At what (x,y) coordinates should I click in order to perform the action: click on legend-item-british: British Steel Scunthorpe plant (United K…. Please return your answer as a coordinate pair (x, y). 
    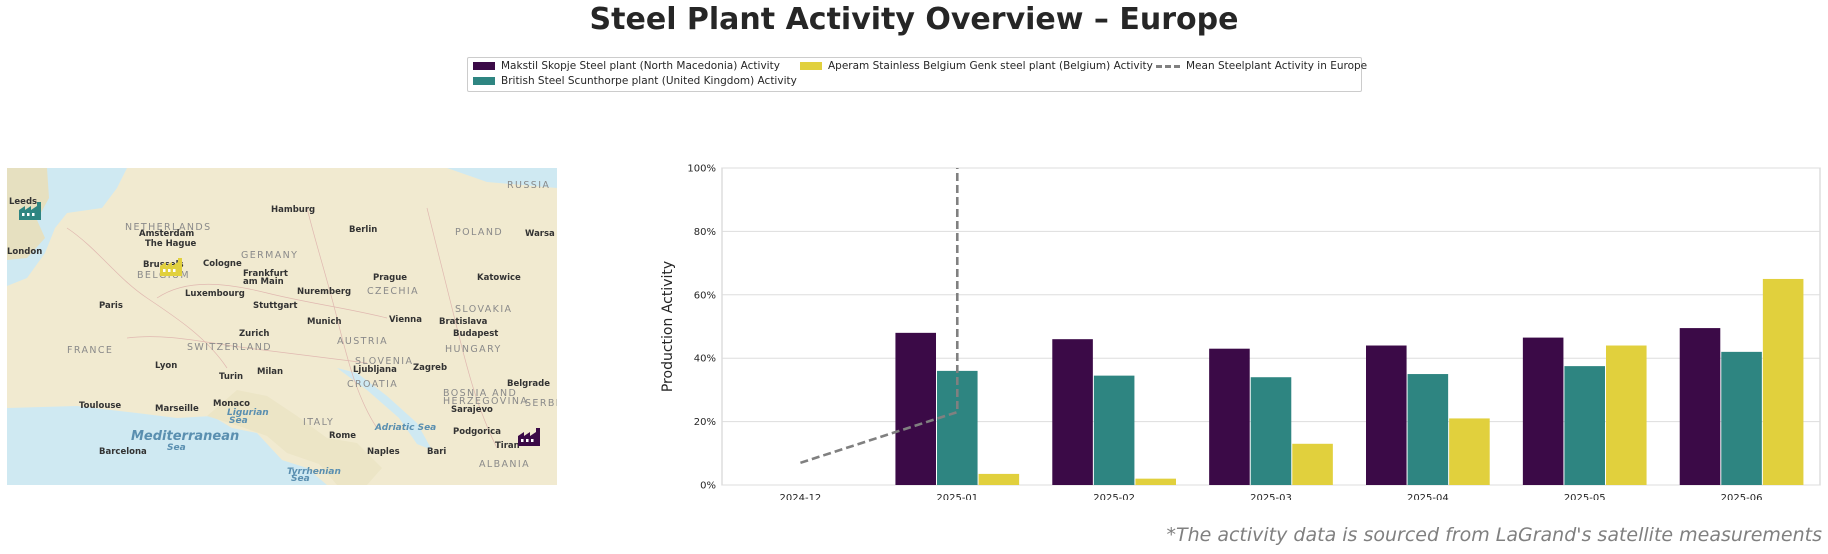
    Looking at the image, I should click on (635, 81).